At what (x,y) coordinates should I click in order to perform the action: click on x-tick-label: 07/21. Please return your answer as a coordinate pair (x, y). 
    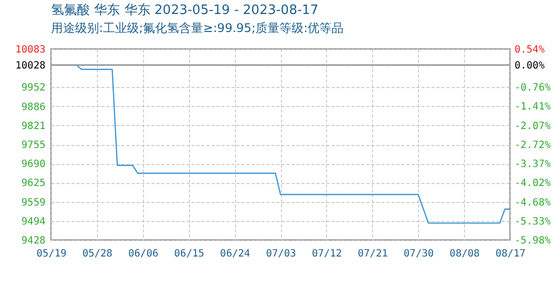
    Looking at the image, I should click on (373, 254).